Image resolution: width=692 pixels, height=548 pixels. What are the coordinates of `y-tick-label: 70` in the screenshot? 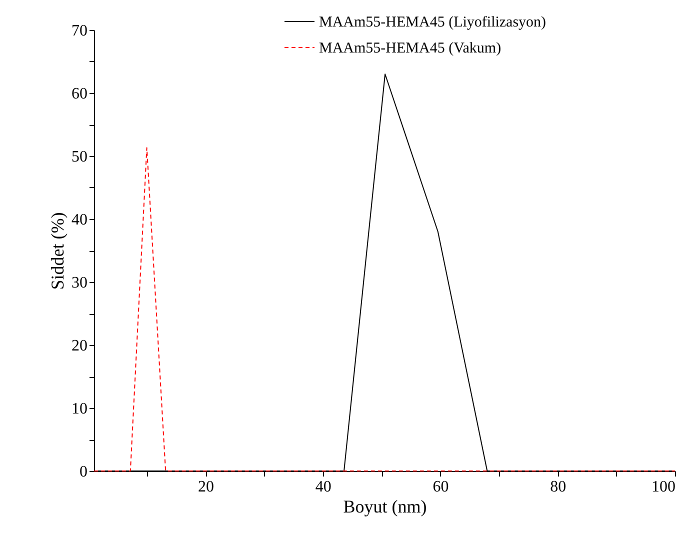 It's located at (80, 31).